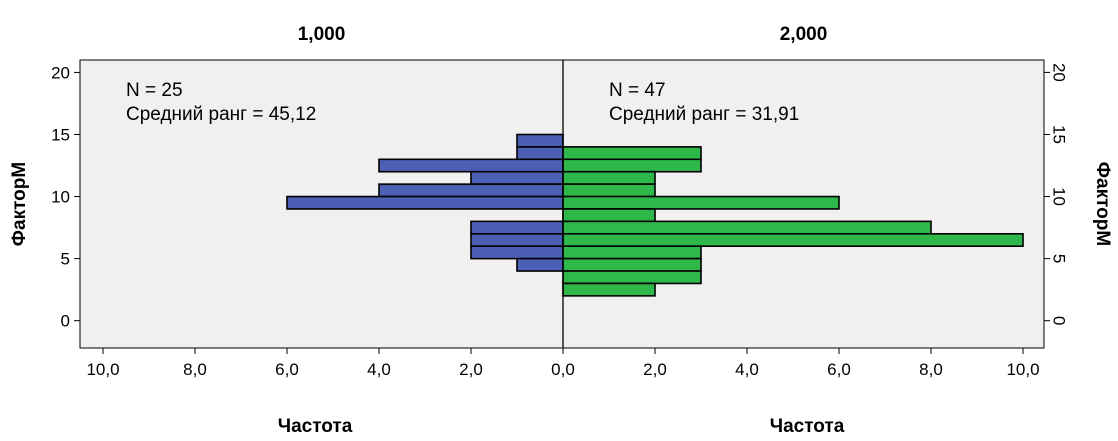 Image resolution: width=1118 pixels, height=441 pixels. What do you see at coordinates (1059, 258) in the screenshot?
I see `y-tick-label-right-1: 5` at bounding box center [1059, 258].